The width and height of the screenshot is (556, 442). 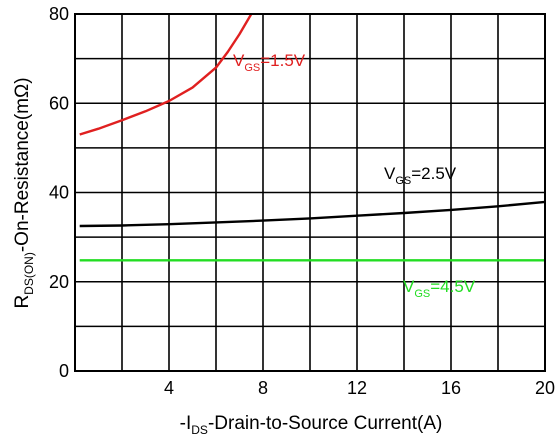 I want to click on x-tick-label: 20, so click(x=545, y=388).